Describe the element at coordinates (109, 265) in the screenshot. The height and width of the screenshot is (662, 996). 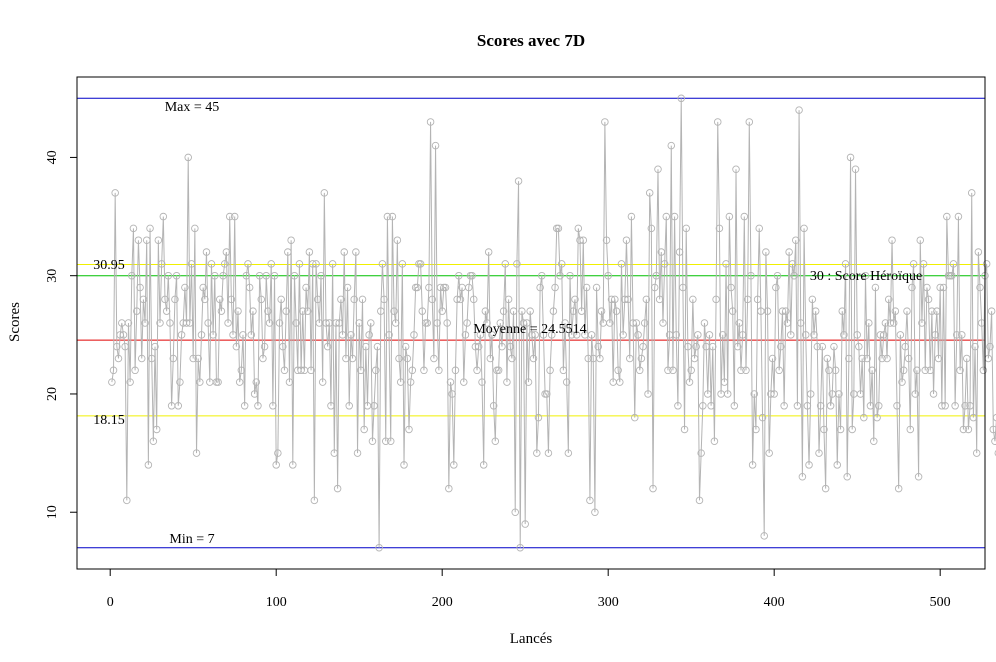
I see `upper-threshold-annotation: 30.95` at that location.